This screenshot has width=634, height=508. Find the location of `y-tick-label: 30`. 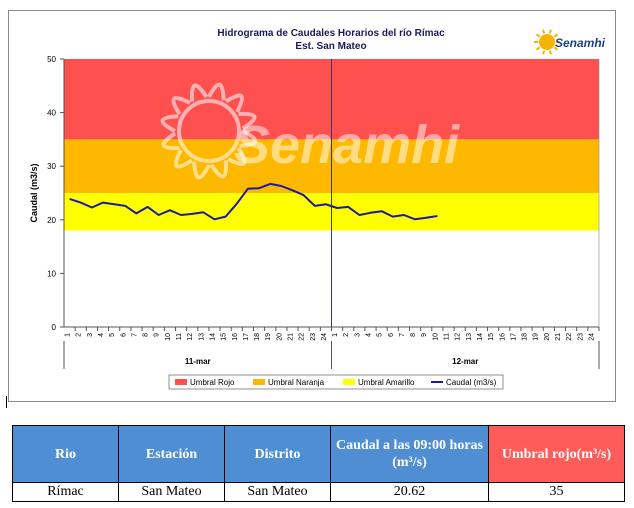

y-tick-label: 30 is located at coordinates (51, 166).